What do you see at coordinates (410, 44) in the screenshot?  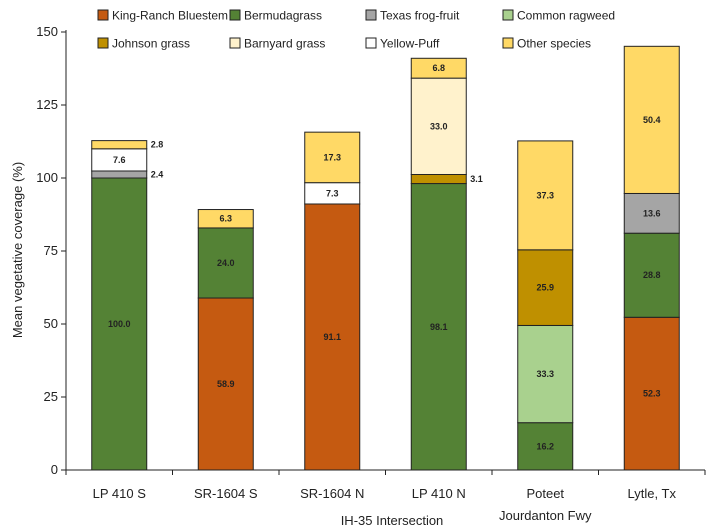 I see `legend-label: Yellow-Puff` at bounding box center [410, 44].